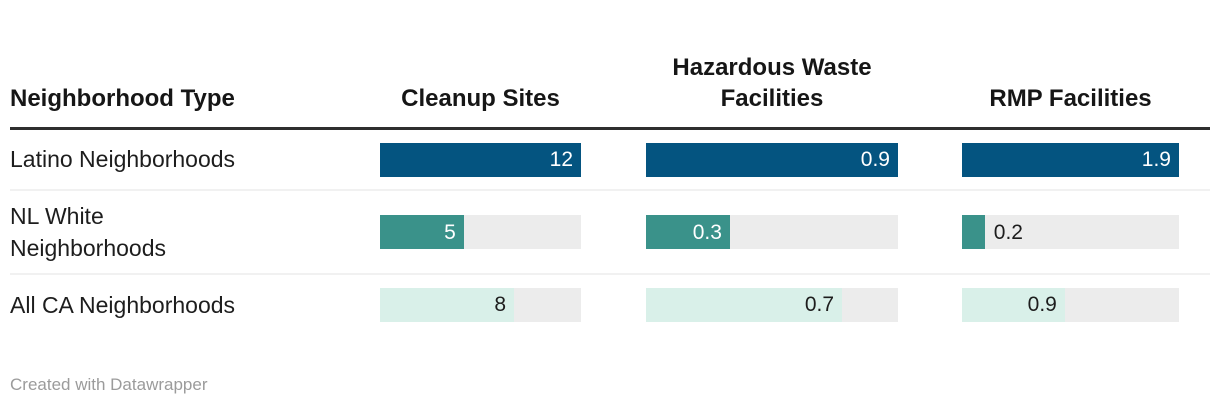  I want to click on bar-fill: 0.7, so click(744, 304).